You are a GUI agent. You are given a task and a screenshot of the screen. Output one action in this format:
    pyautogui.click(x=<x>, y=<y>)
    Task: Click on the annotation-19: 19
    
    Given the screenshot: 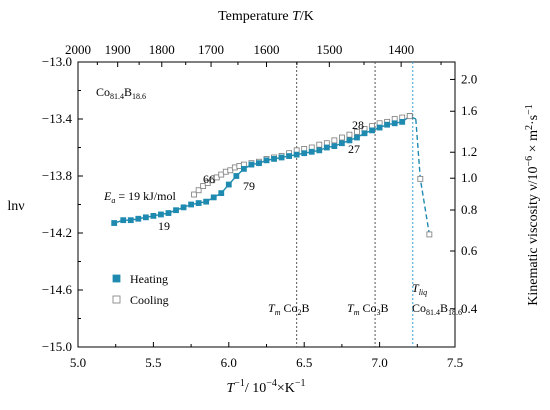 What is the action you would take?
    pyautogui.click(x=164, y=226)
    